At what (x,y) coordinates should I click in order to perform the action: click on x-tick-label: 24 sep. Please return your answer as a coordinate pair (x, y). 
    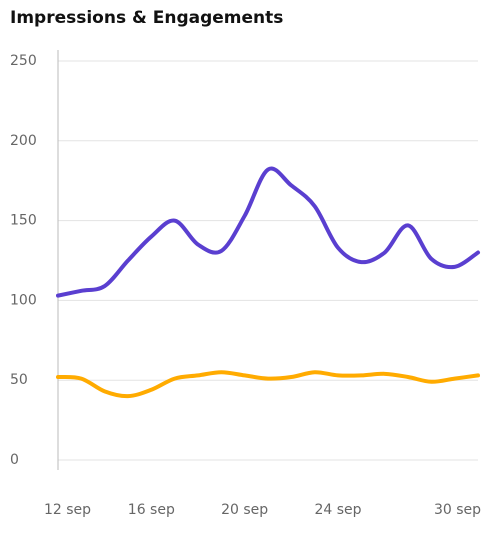
    Looking at the image, I should click on (337, 510).